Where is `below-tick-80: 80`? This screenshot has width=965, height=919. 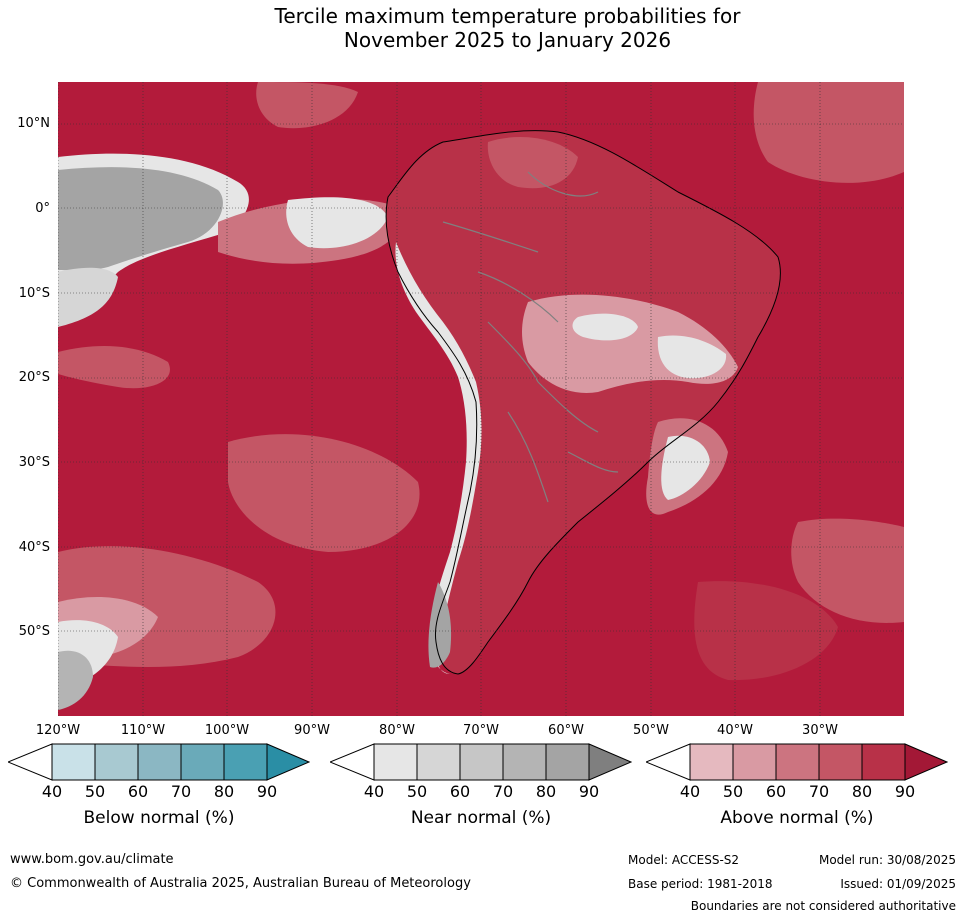 below-tick-80: 80 is located at coordinates (224, 791).